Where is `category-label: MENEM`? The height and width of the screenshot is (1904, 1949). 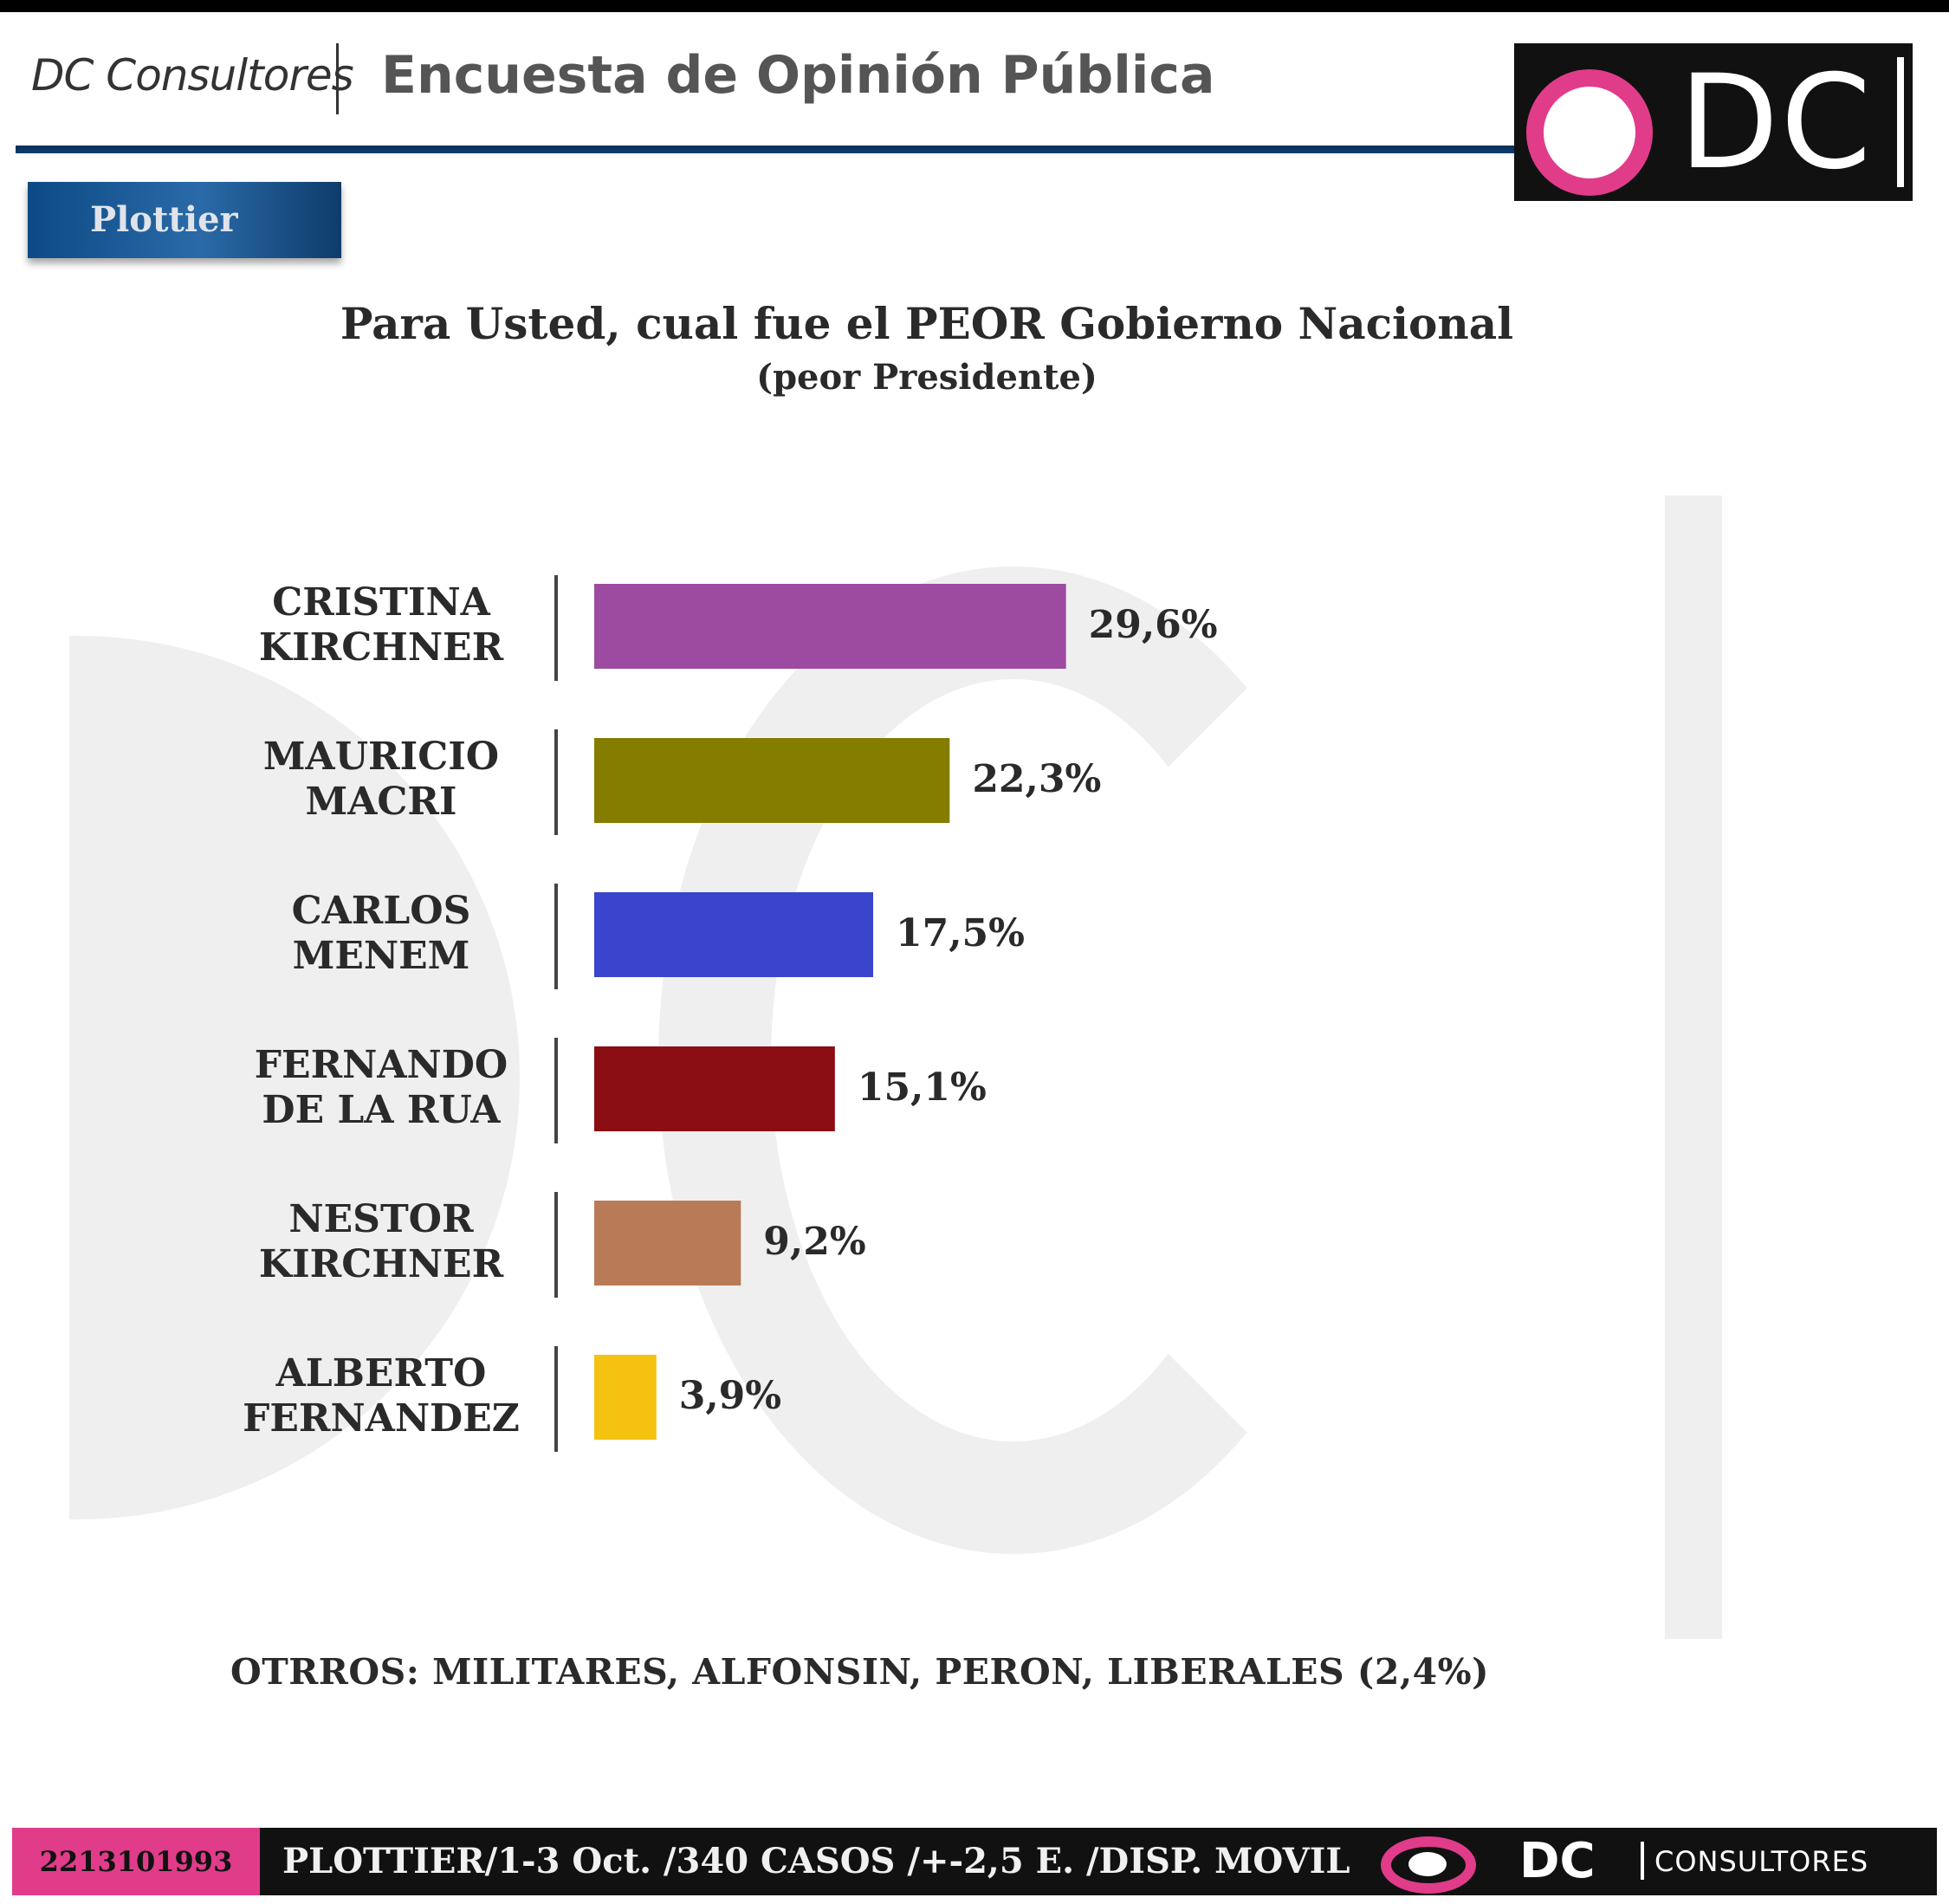 category-label: MENEM is located at coordinates (381, 956).